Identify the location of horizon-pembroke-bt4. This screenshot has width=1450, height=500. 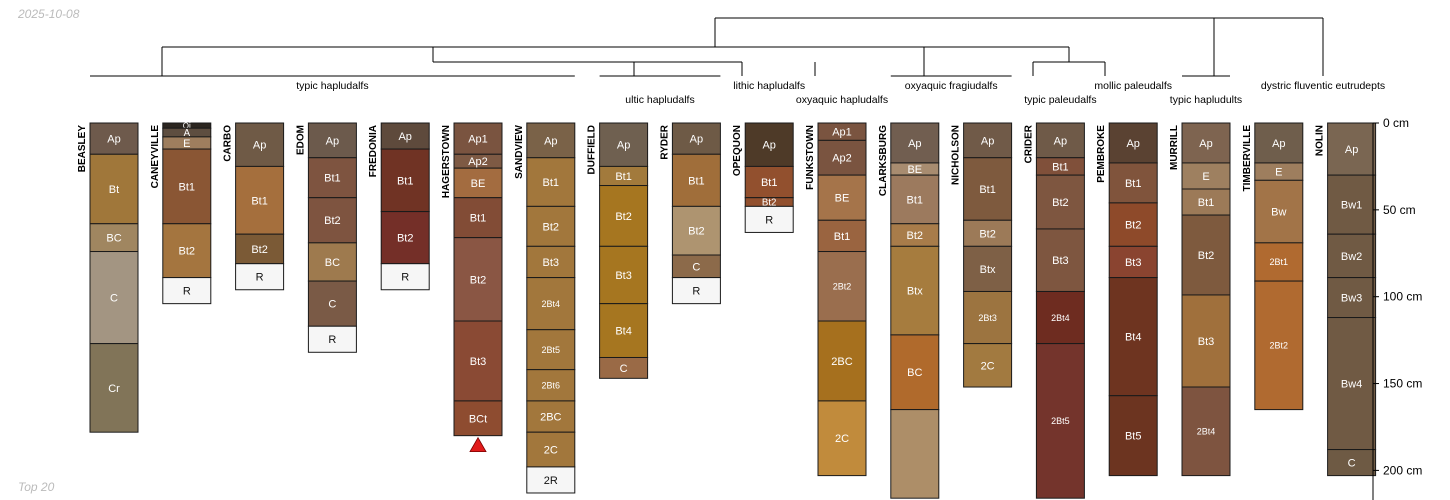
(1133, 337).